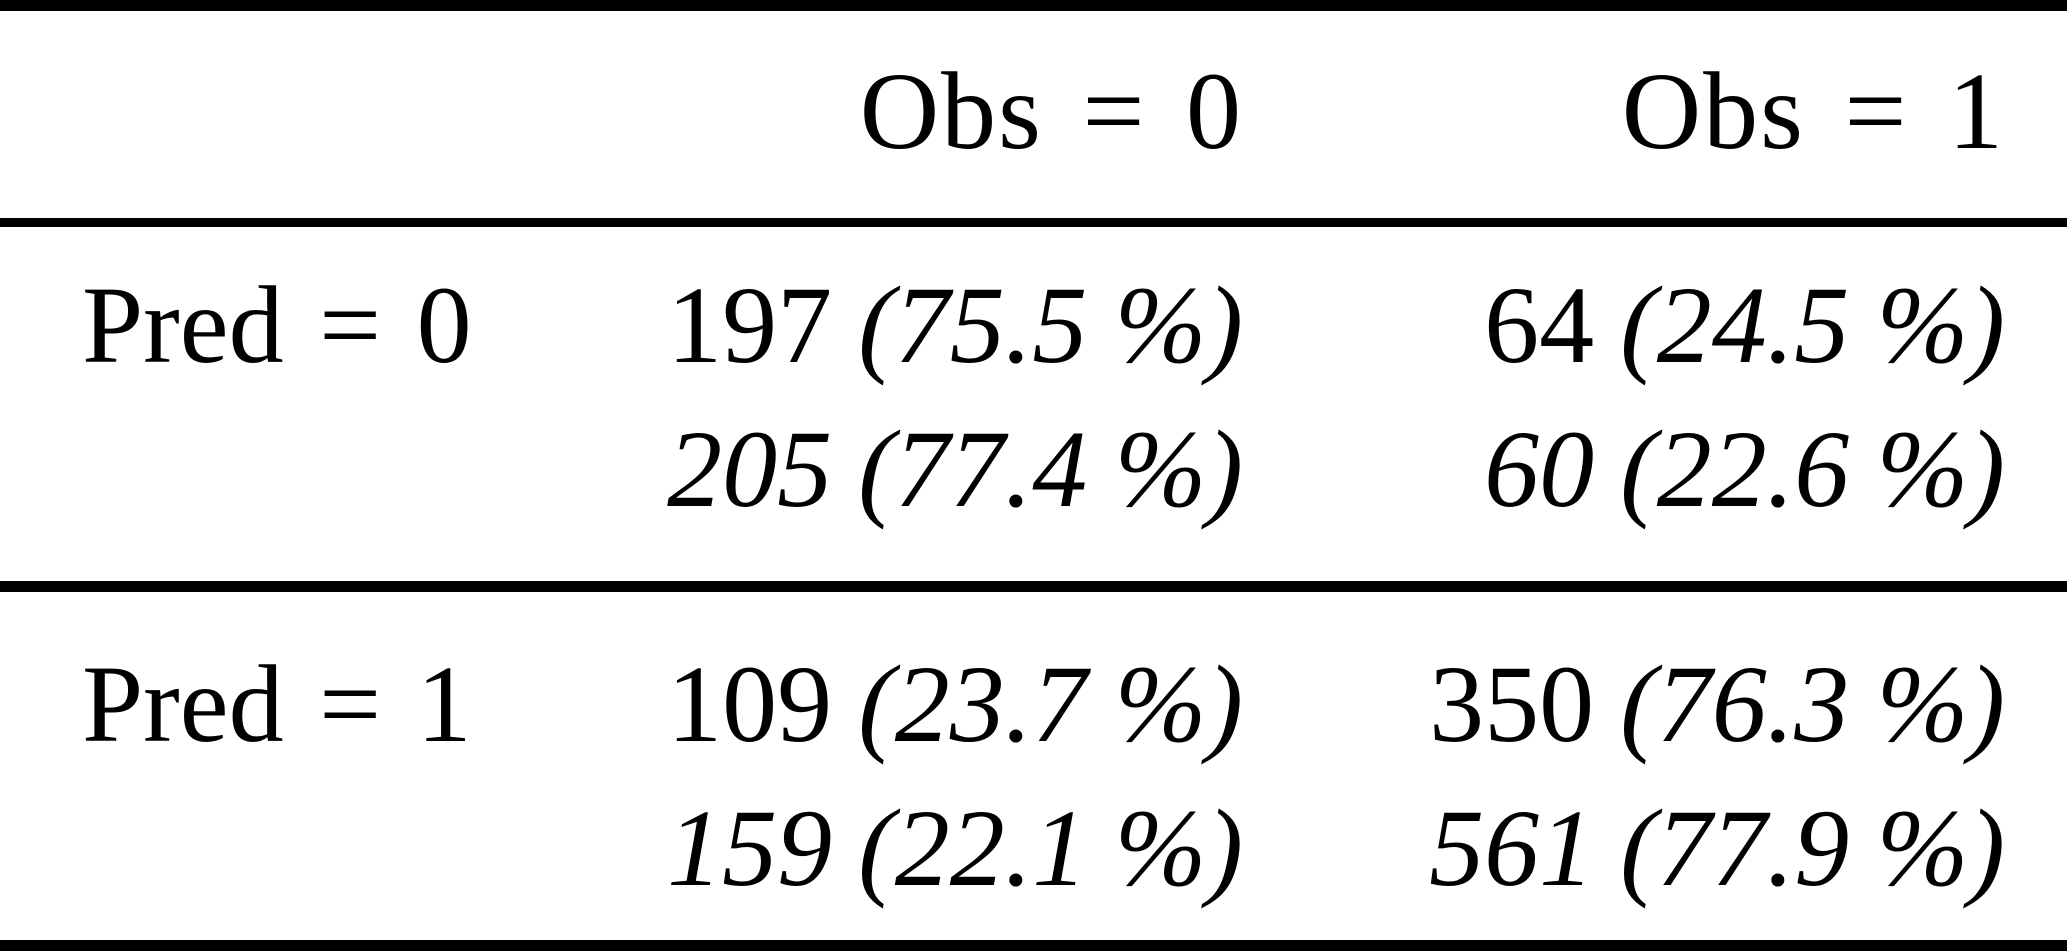 The image size is (2067, 951). I want to click on count-value: 109, so click(750, 704).